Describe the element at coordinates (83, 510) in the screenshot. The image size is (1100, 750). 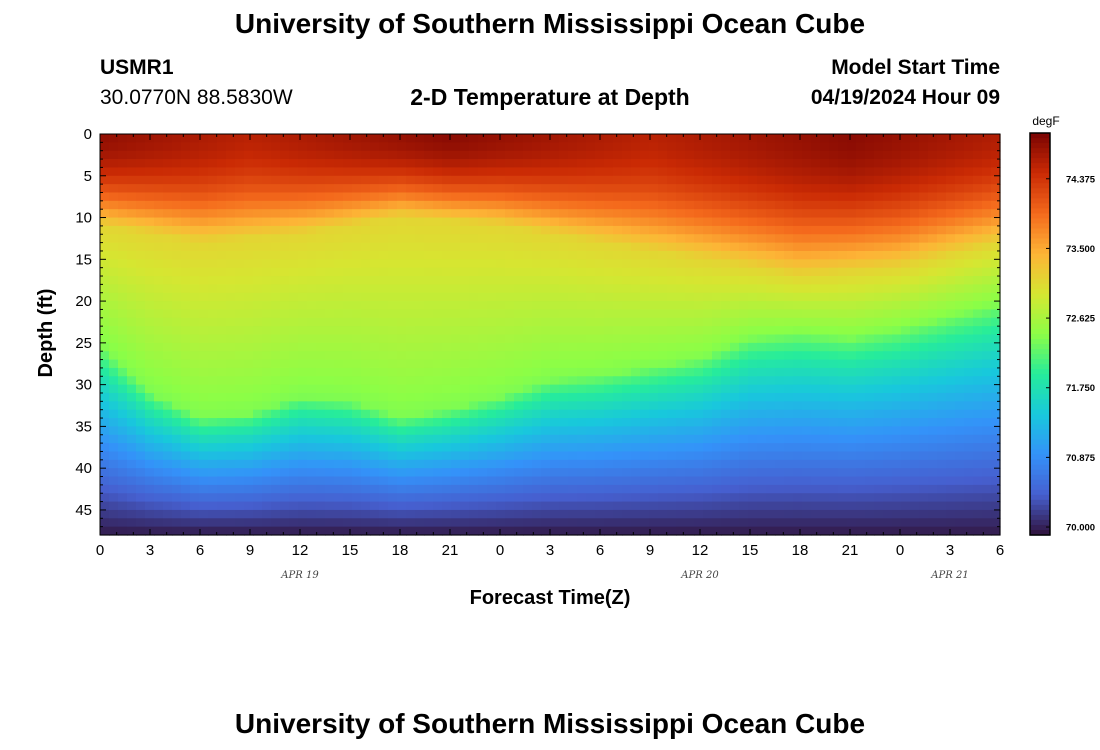
I see `y-tick-label: 45` at that location.